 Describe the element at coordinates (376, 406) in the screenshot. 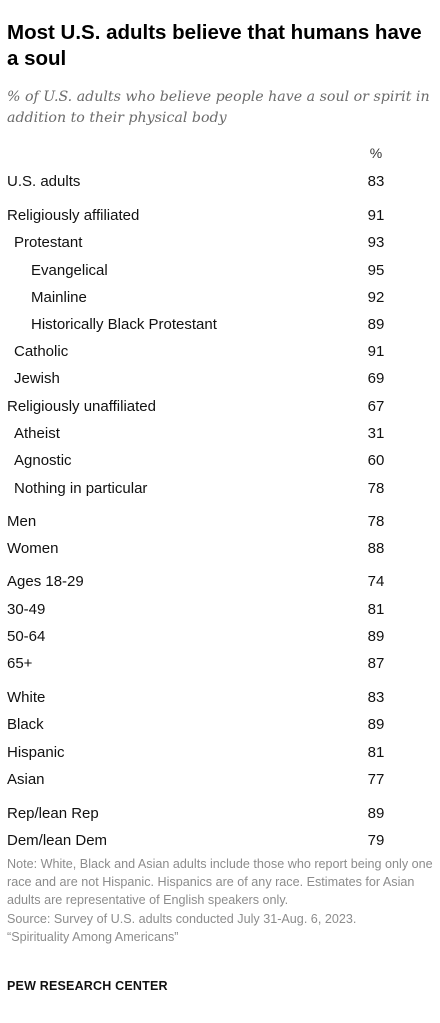

I see `row-value: 67` at that location.